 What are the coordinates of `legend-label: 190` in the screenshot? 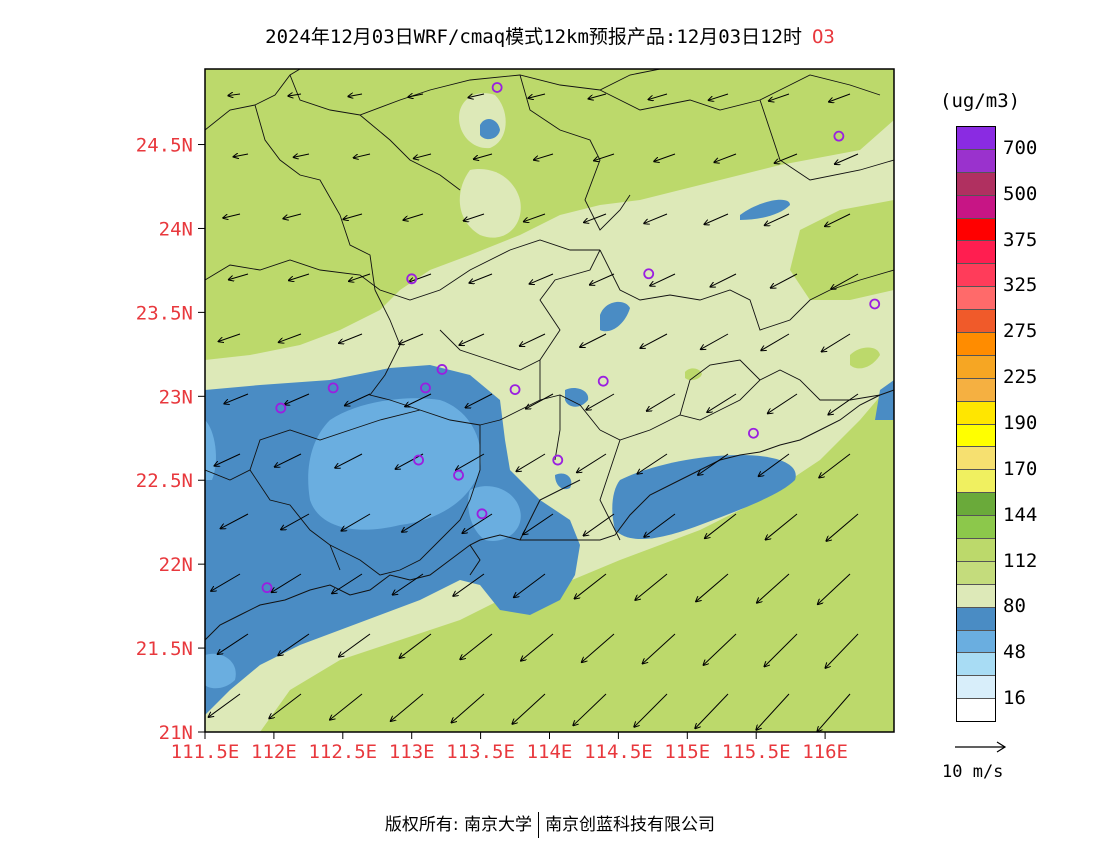 It's located at (1020, 423).